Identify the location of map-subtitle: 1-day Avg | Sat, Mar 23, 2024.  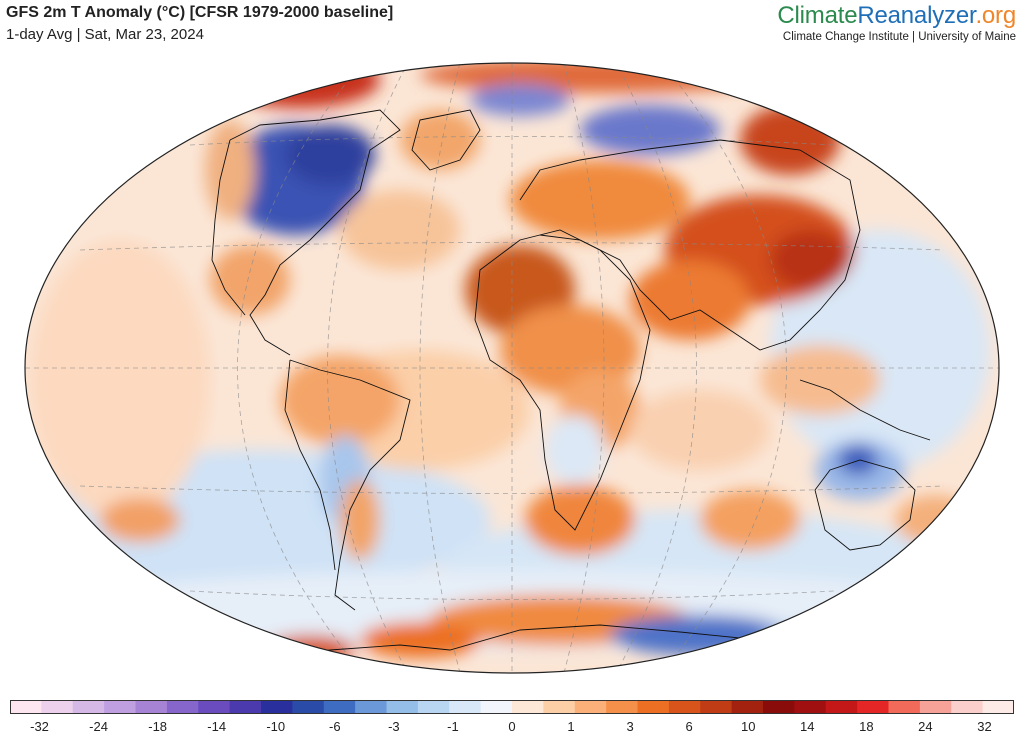
(105, 34).